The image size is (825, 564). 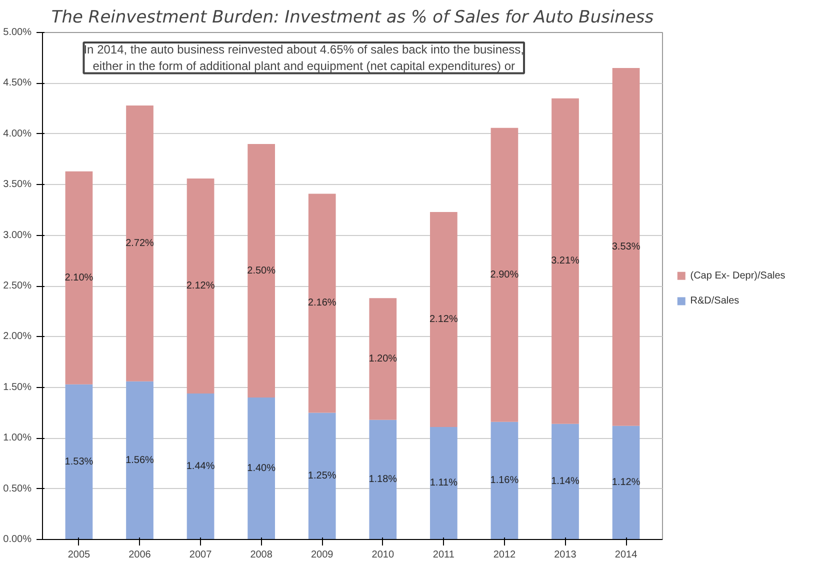 I want to click on data-label: 1.20%, so click(x=383, y=359).